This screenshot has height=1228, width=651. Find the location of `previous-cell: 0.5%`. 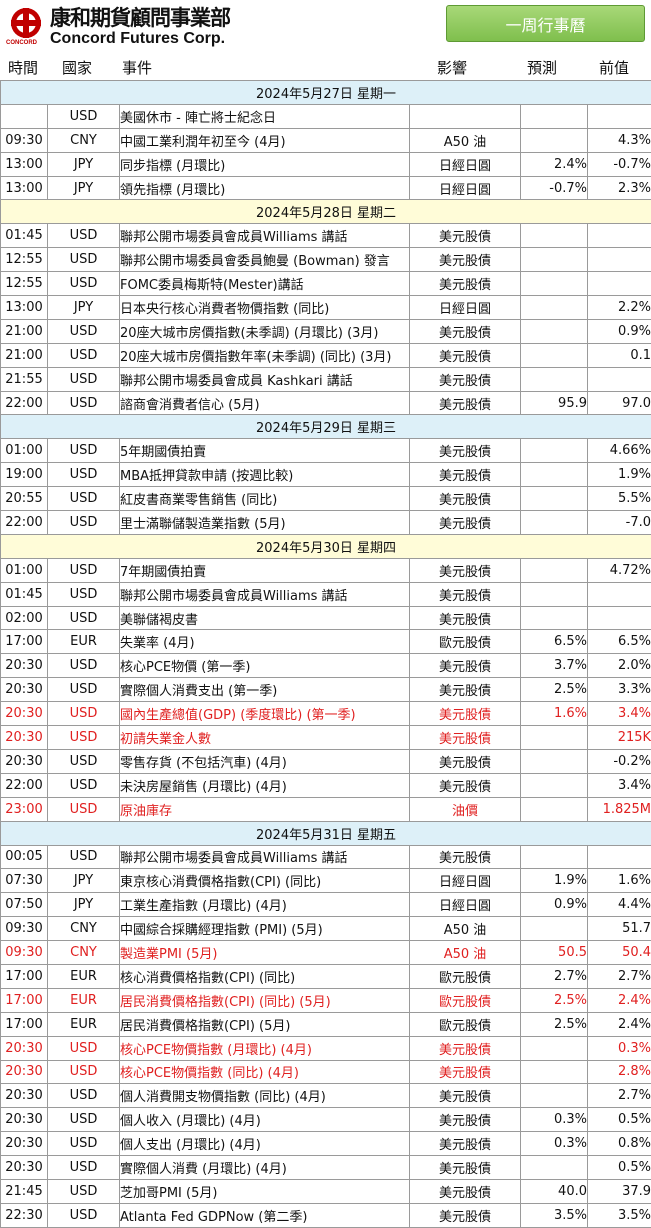

previous-cell: 0.5% is located at coordinates (619, 1168).